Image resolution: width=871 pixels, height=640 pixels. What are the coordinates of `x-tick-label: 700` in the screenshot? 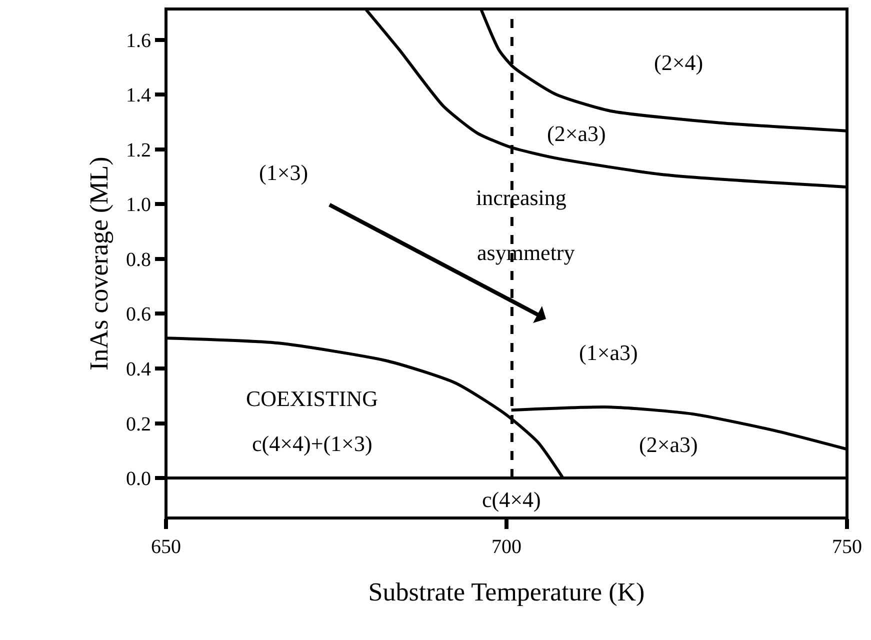 It's located at (507, 547).